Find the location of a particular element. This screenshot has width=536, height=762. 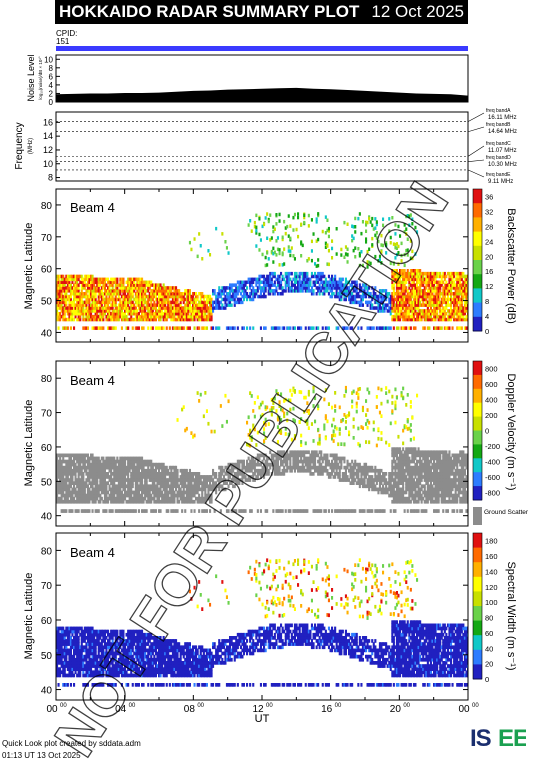

power-colorbar-tick: 28 is located at coordinates (489, 226).